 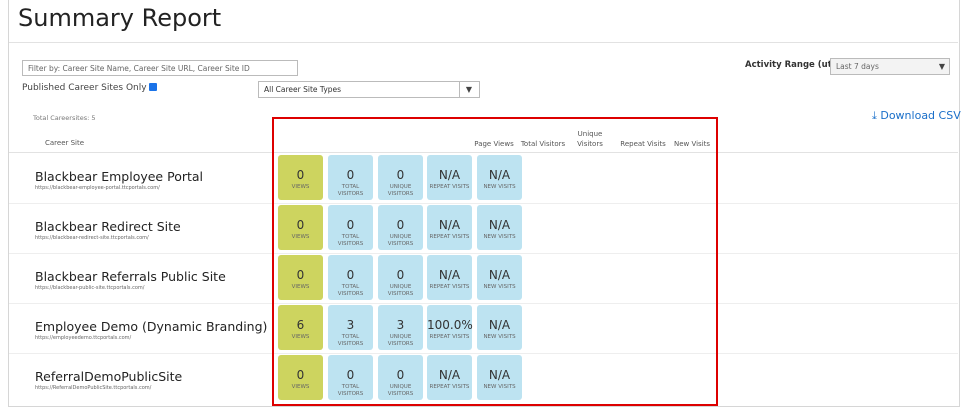 I want to click on select-value: Last 7 days, so click(x=857, y=66).